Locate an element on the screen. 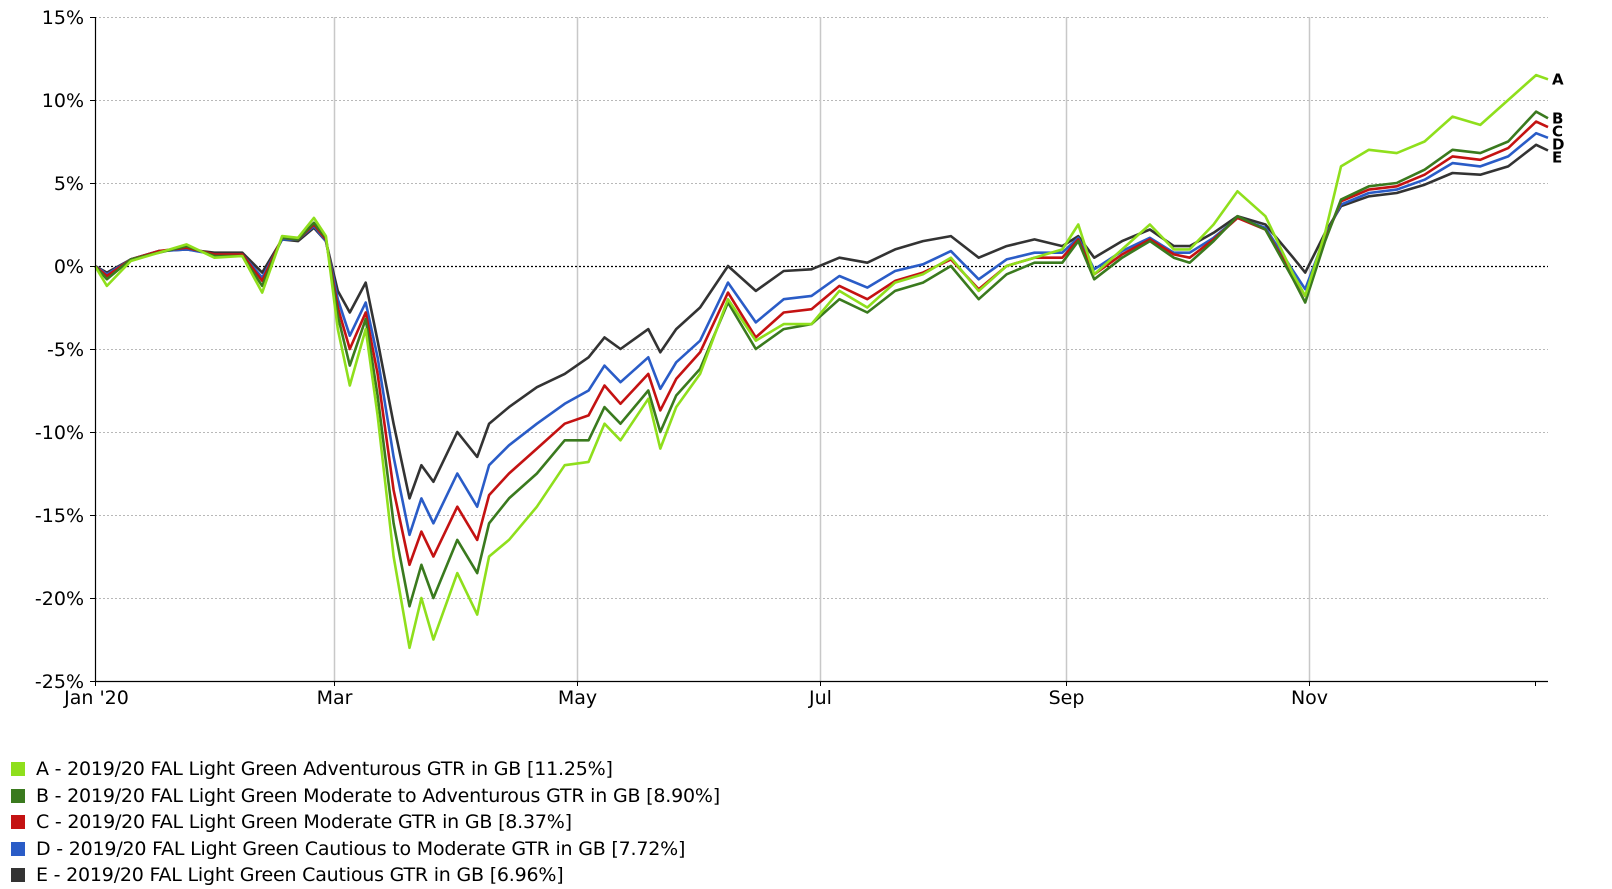  y-tick-label: -5% is located at coordinates (65, 350).